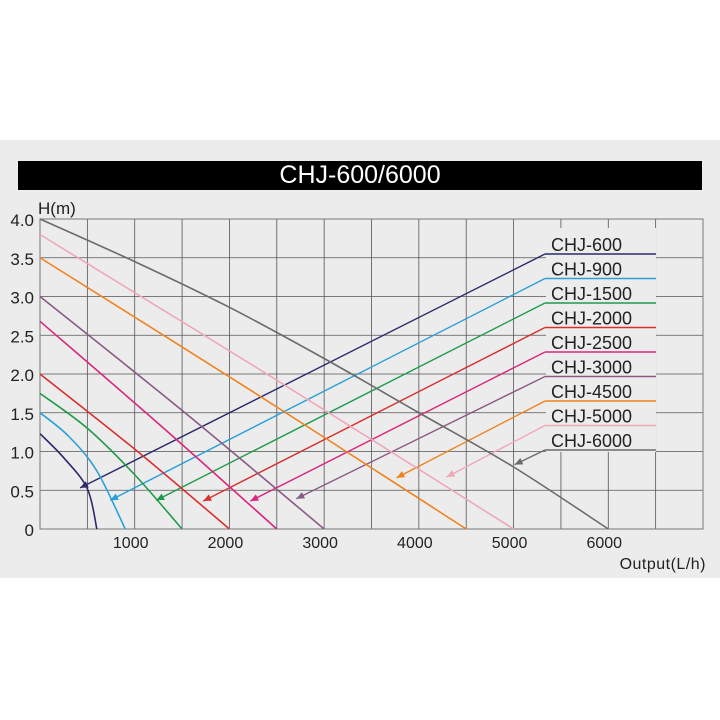 Image resolution: width=720 pixels, height=720 pixels. What do you see at coordinates (591, 368) in the screenshot?
I see `legend-label: CHJ-3000` at bounding box center [591, 368].